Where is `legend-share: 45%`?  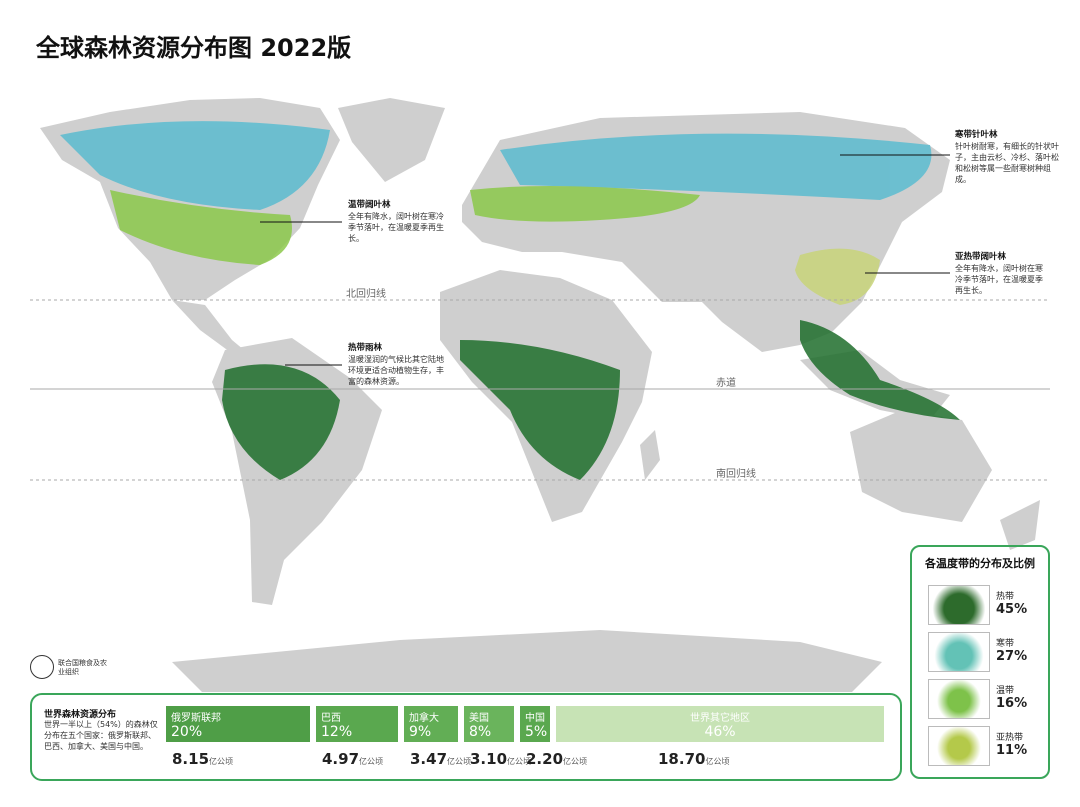 legend-share: 45% is located at coordinates (1012, 609).